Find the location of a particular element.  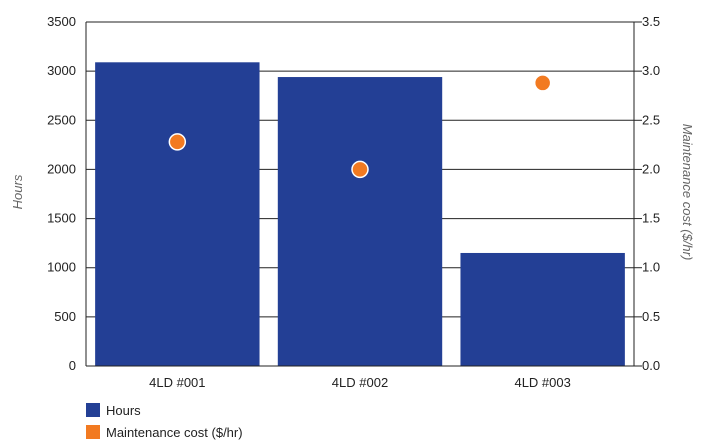

y2-tick-label: 1.5 is located at coordinates (651, 218).